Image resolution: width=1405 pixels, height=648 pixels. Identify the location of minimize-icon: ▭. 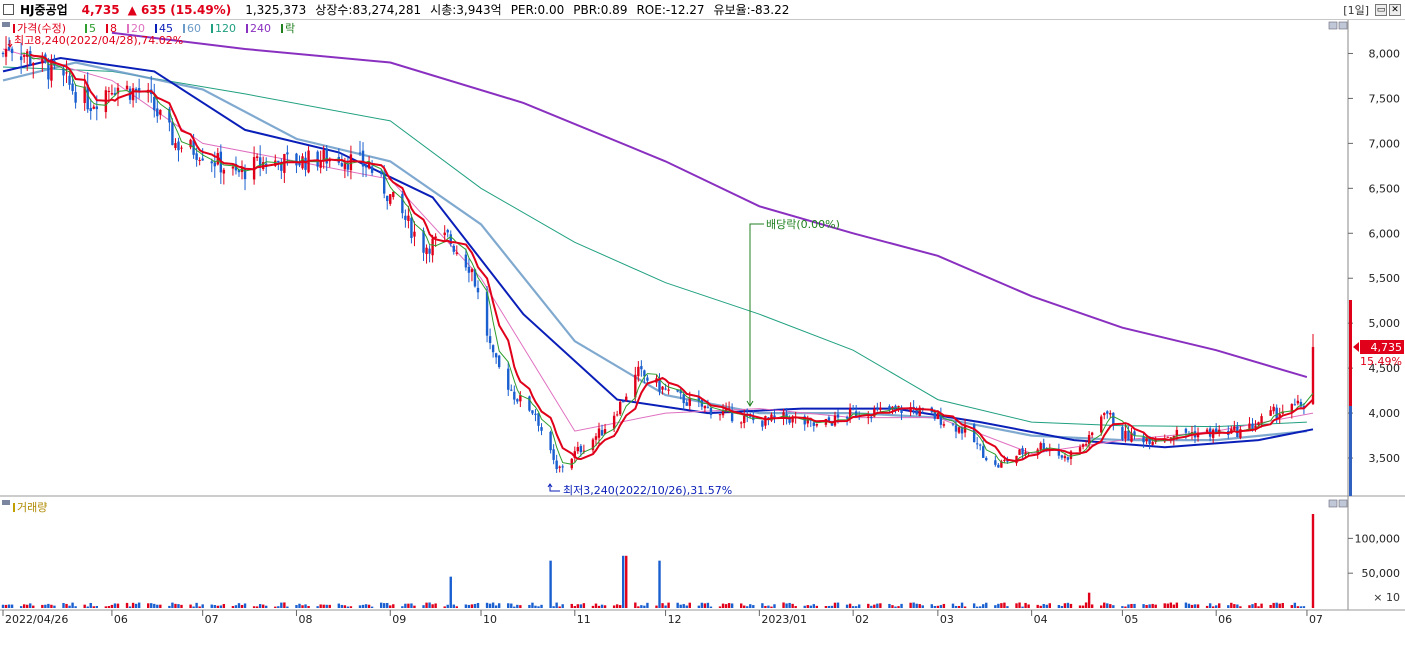
(1381, 10).